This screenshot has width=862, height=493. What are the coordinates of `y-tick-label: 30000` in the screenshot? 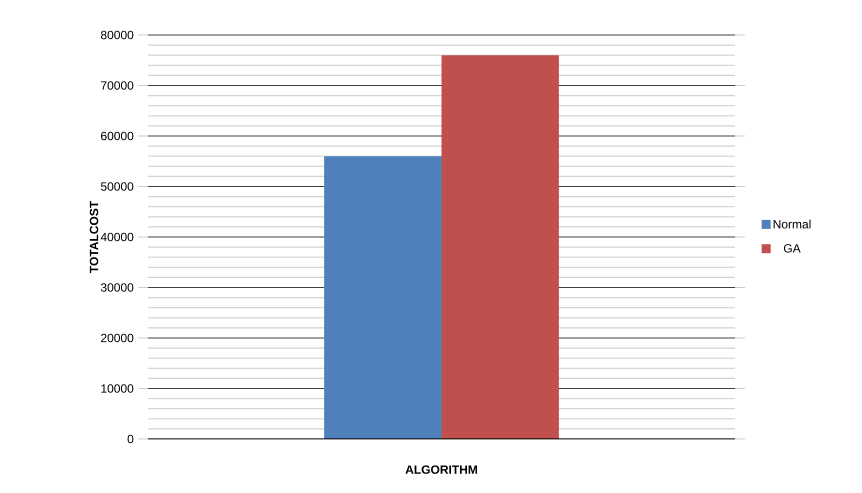 It's located at (117, 287).